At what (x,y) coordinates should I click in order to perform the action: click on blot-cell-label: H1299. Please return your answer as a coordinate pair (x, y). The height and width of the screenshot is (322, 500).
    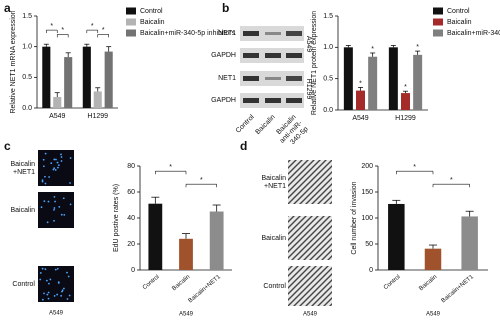
    Looking at the image, I should click on (308, 89).